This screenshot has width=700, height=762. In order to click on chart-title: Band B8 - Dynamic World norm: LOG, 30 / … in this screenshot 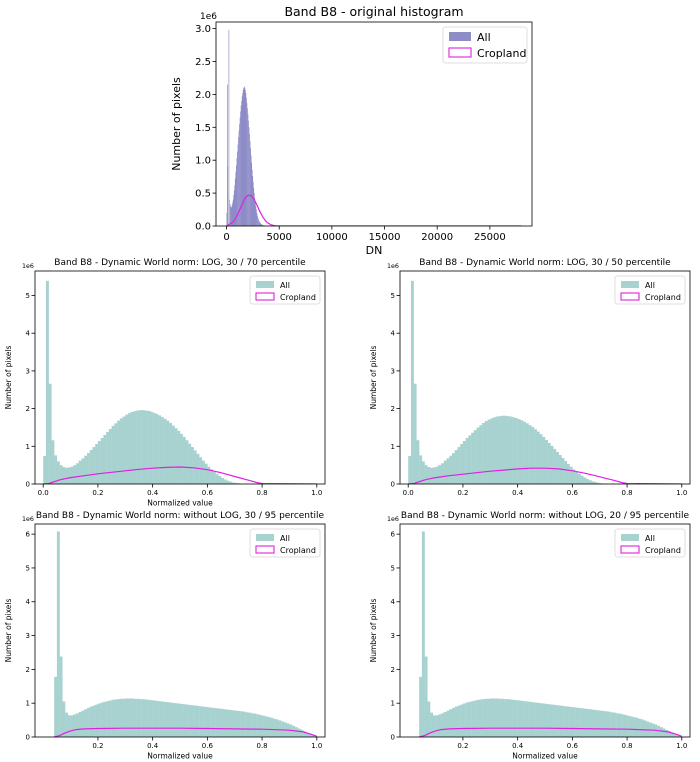, I will do `click(545, 263)`.